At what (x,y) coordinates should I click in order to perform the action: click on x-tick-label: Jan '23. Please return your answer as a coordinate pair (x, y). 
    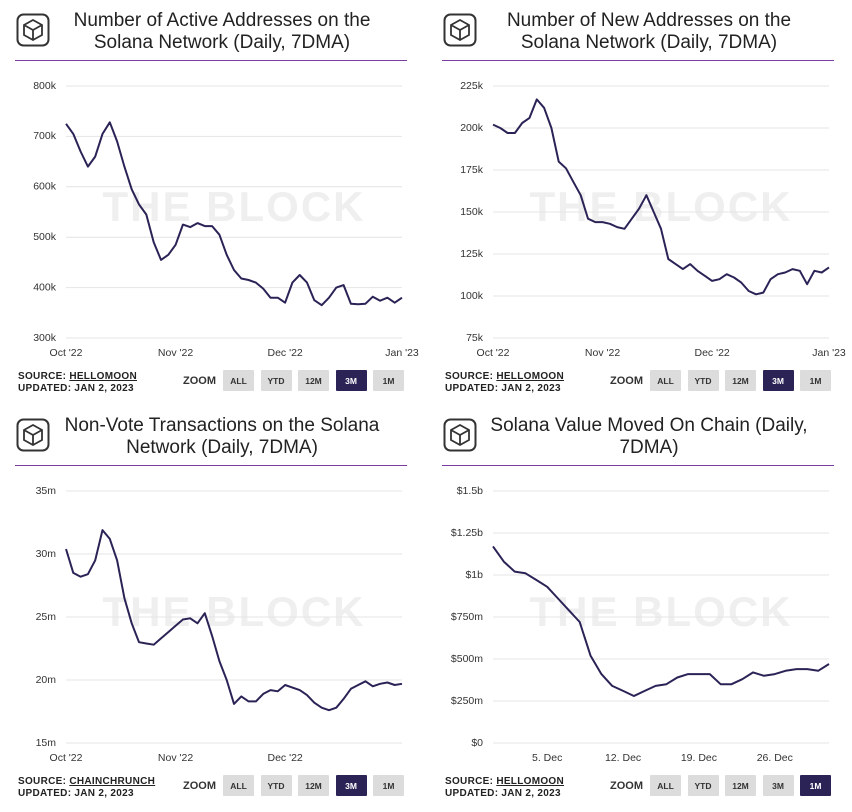
    Looking at the image, I should click on (402, 353).